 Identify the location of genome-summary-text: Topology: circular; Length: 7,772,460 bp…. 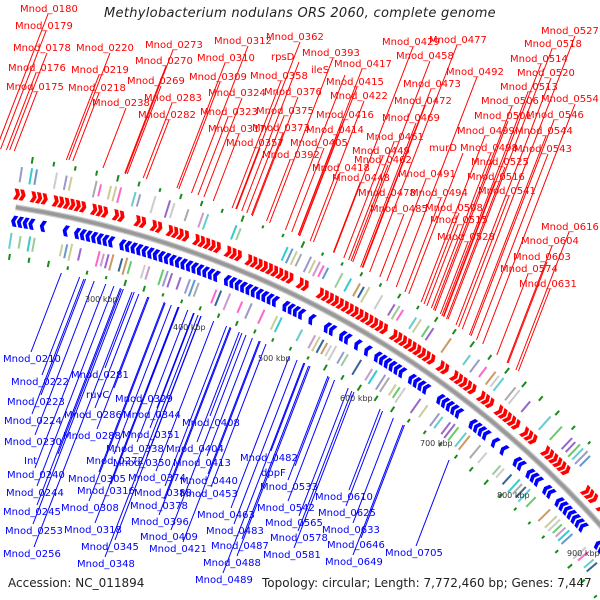
(427, 583).